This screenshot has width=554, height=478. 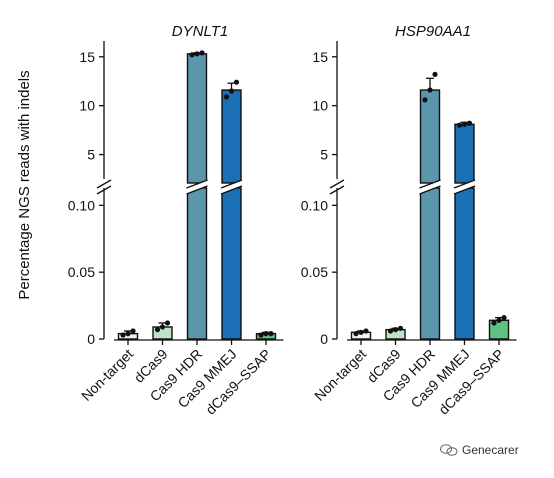 I want to click on watermark-text: Genecarer, so click(x=490, y=450).